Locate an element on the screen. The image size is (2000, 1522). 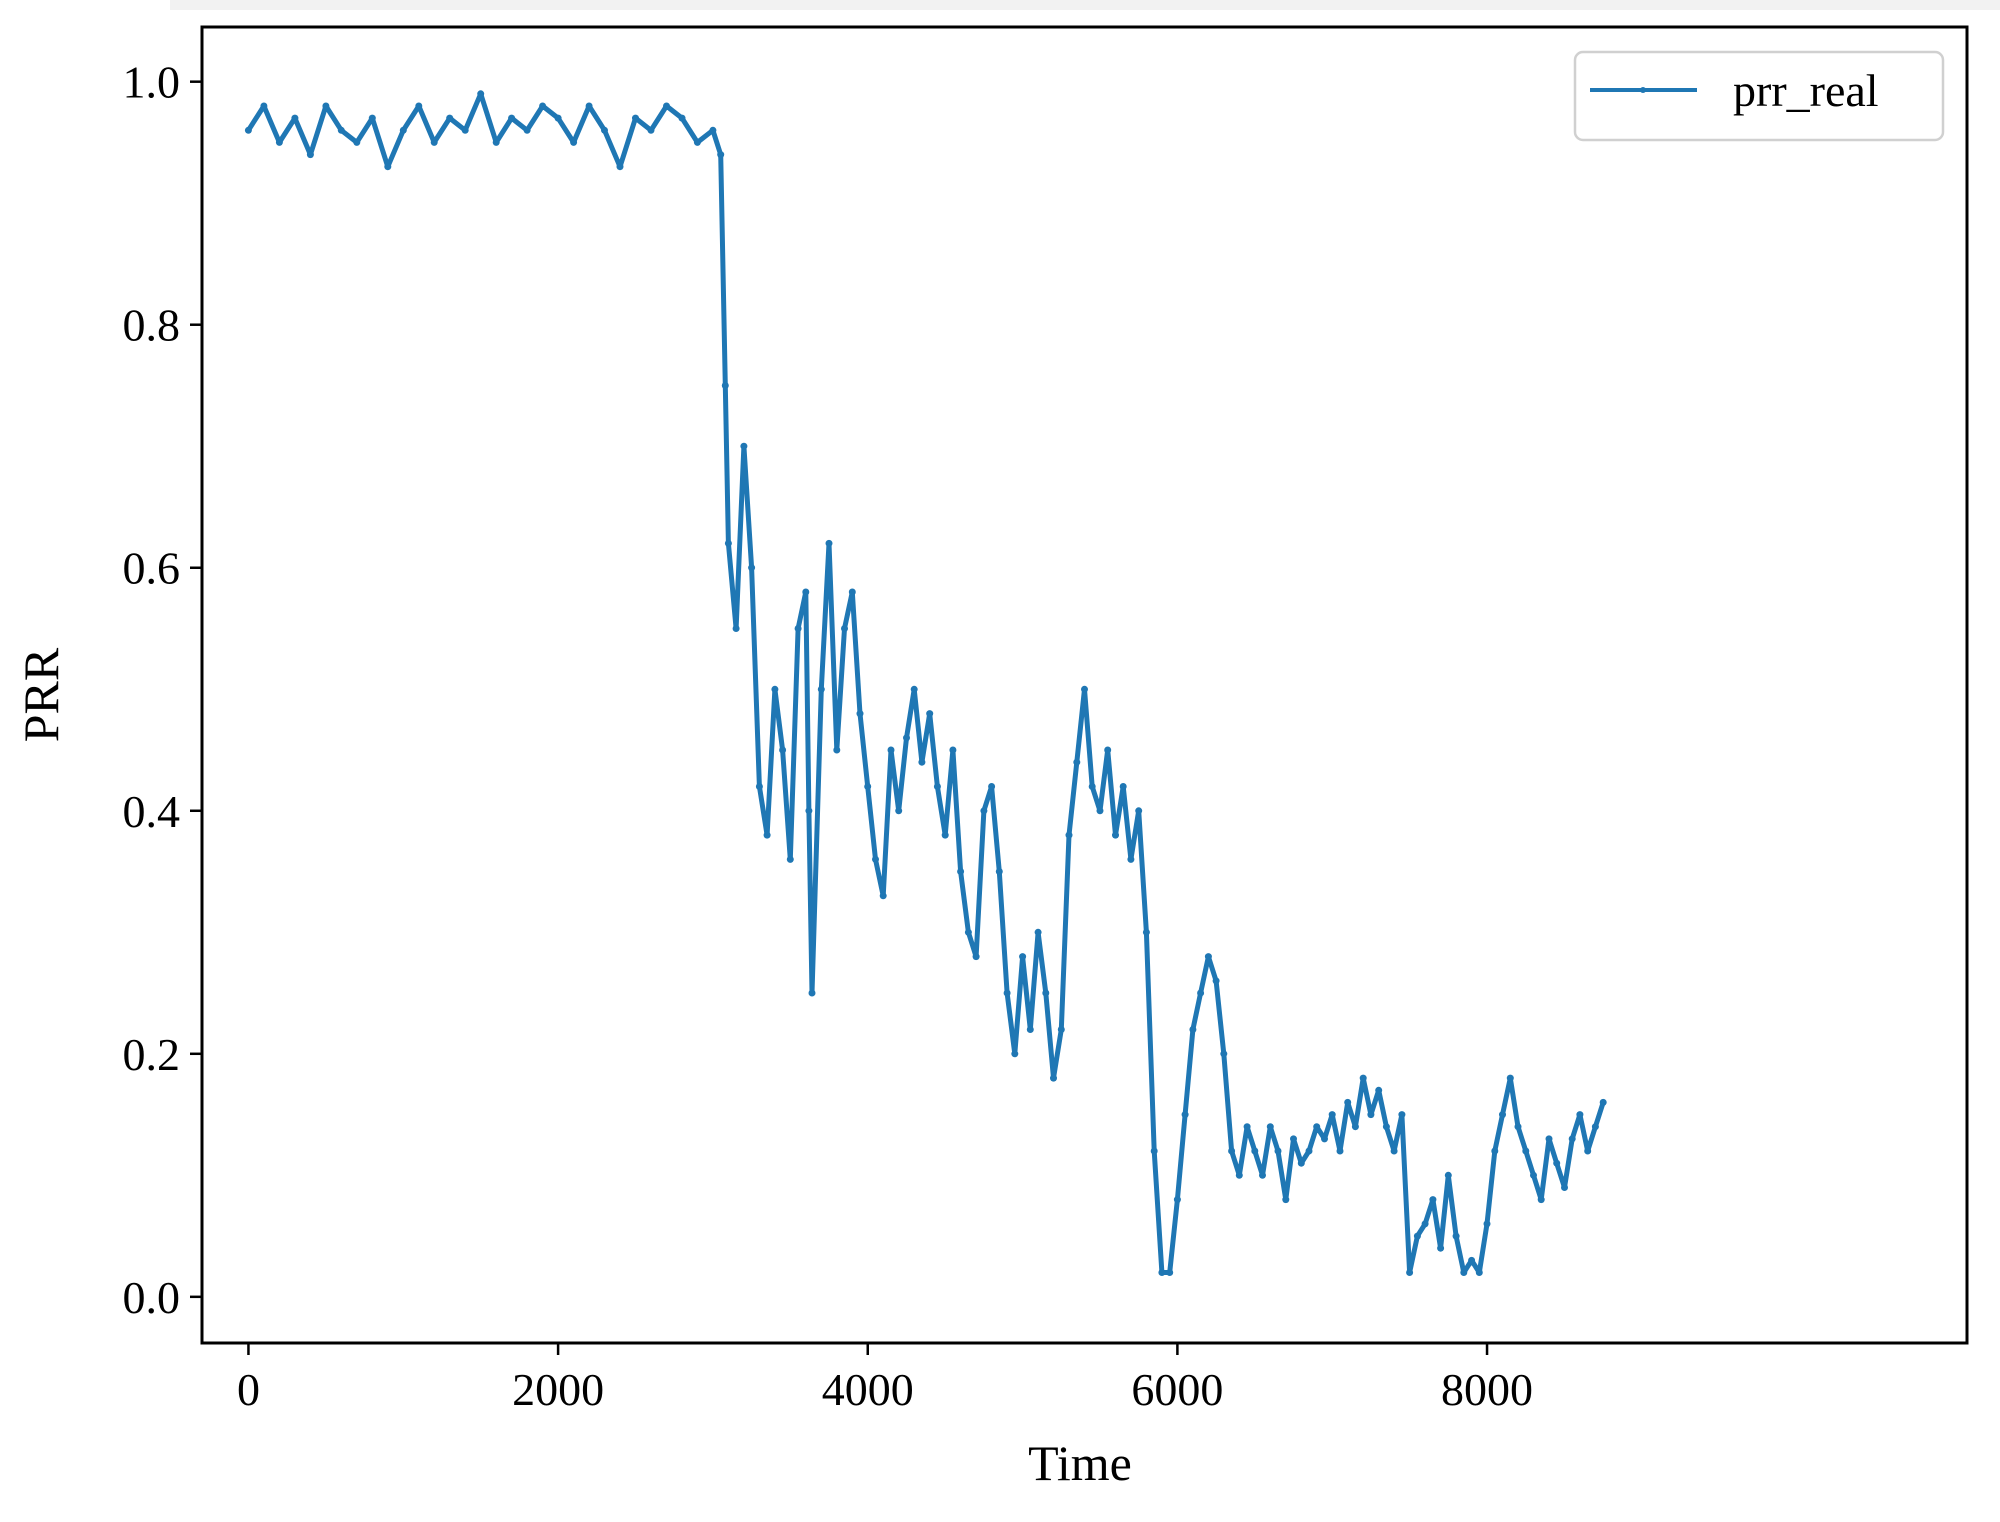
y-tick-label: 0.6 is located at coordinates (152, 568).